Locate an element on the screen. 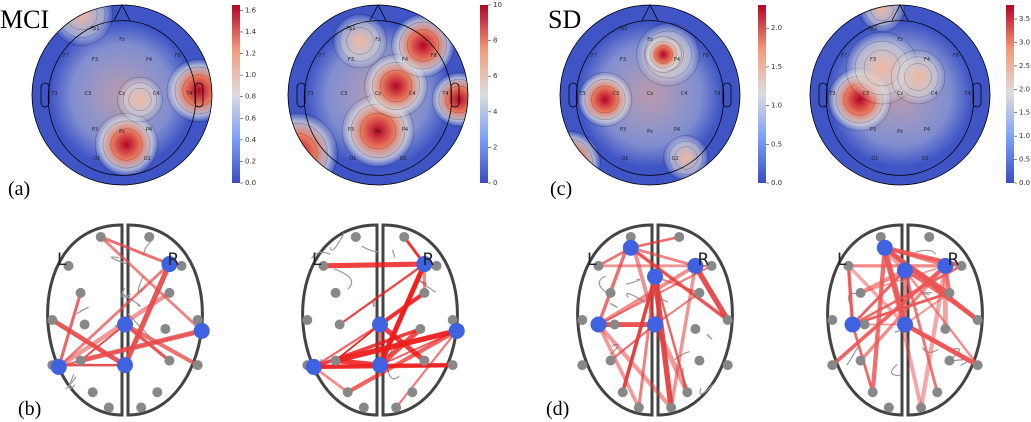 This screenshot has width=1031, height=422. electrode-label: F3 is located at coordinates (623, 60).